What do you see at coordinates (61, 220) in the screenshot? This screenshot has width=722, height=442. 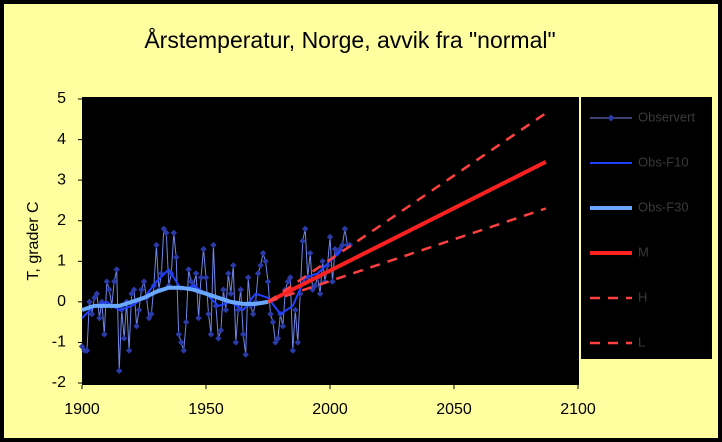 I see `y-tick-label: 2` at bounding box center [61, 220].